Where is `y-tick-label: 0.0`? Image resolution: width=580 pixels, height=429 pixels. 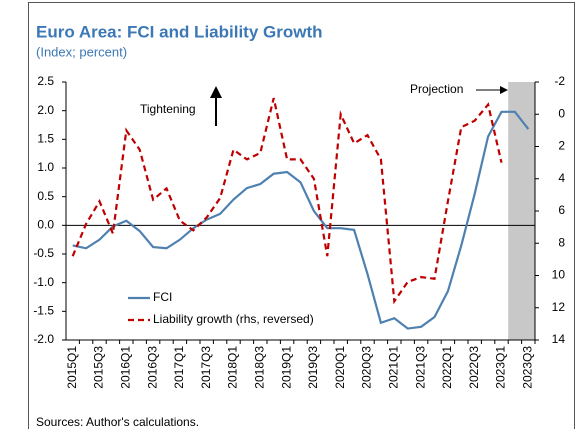 y-tick-label: 0.0 is located at coordinates (45, 225).